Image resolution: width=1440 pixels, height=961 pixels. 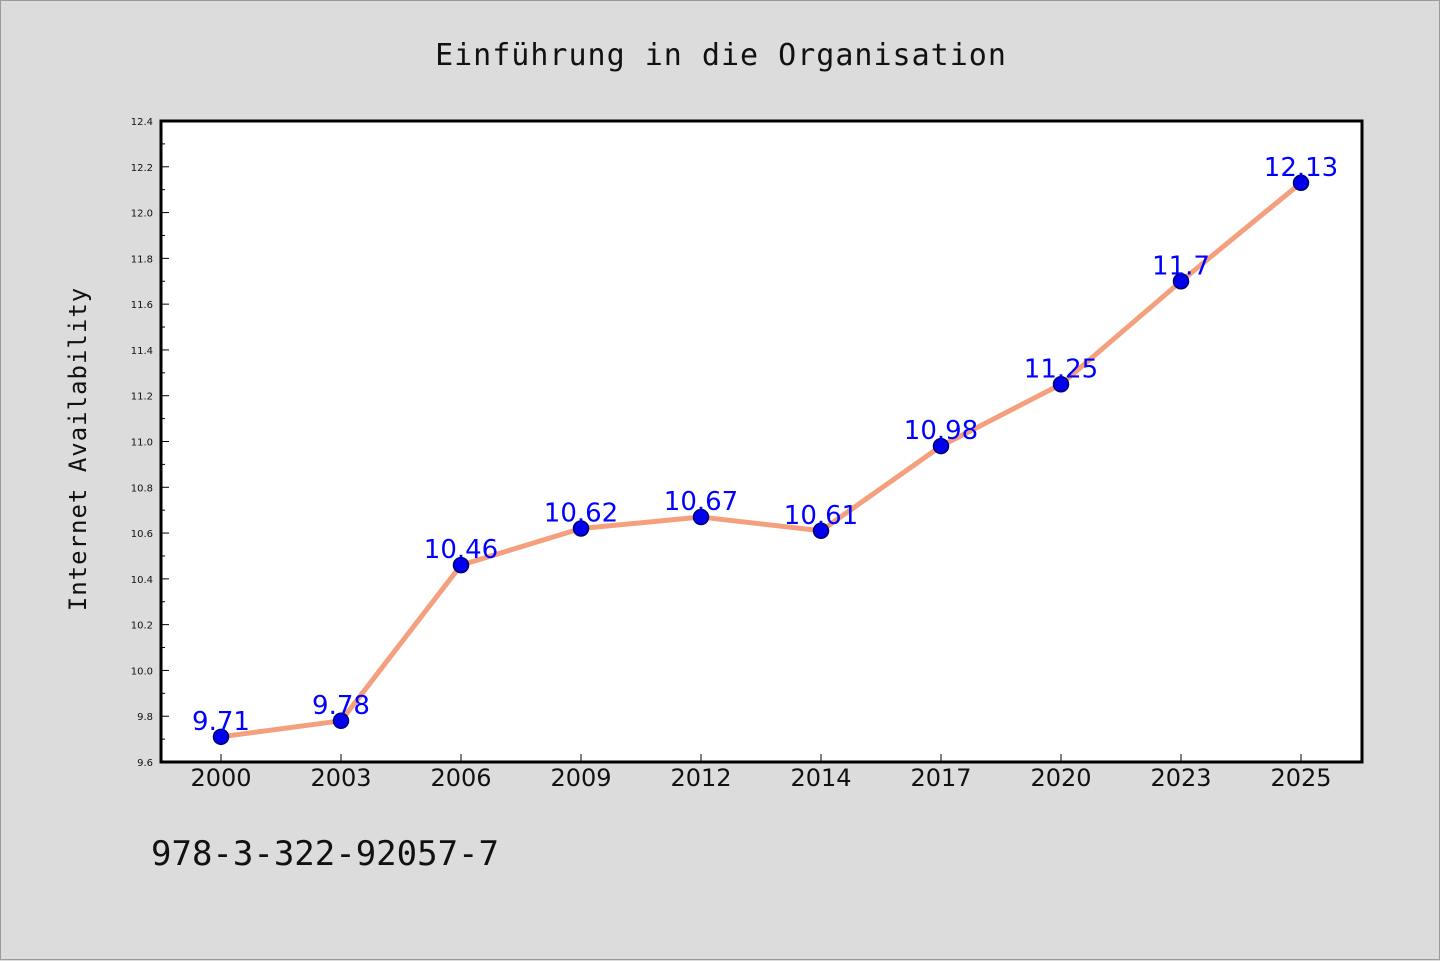 I want to click on data-label: 11.25, so click(x=1061, y=369).